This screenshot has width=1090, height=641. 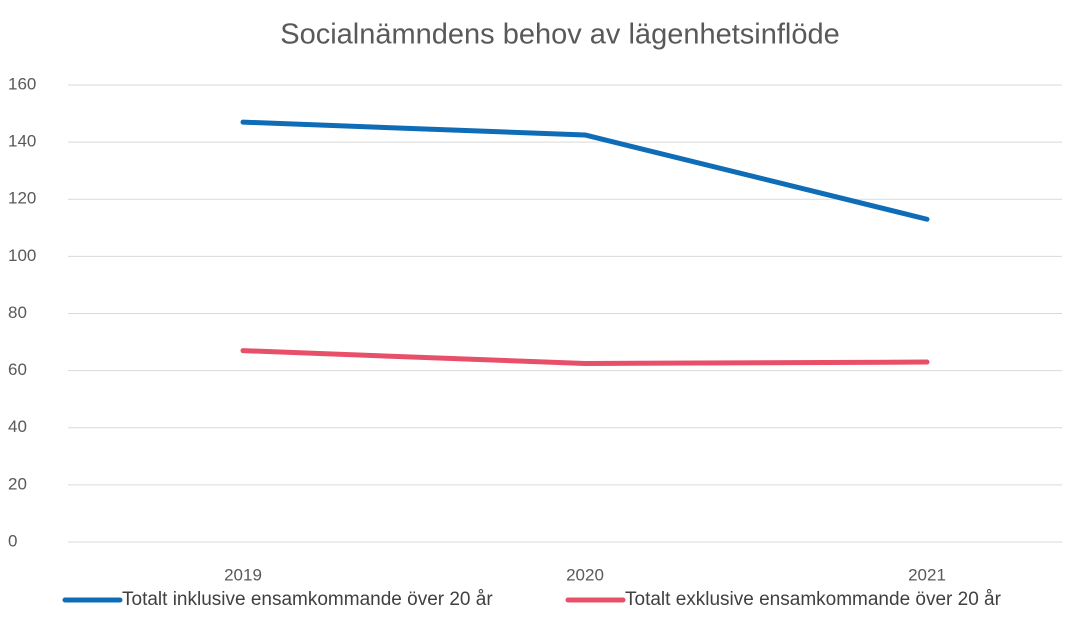 I want to click on y-tick-label: 80, so click(x=17, y=312).